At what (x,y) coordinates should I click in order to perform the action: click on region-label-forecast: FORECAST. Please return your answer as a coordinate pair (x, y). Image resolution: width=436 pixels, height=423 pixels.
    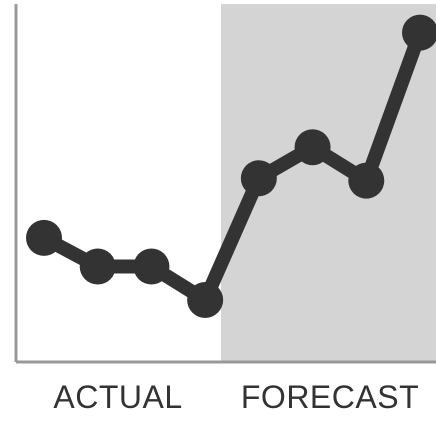
    Looking at the image, I should click on (330, 397).